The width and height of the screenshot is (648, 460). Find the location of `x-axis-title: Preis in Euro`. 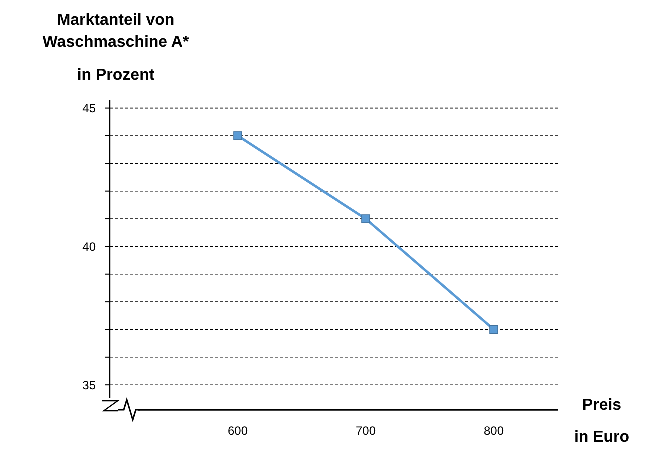

x-axis-title: Preis in Euro is located at coordinates (602, 421).